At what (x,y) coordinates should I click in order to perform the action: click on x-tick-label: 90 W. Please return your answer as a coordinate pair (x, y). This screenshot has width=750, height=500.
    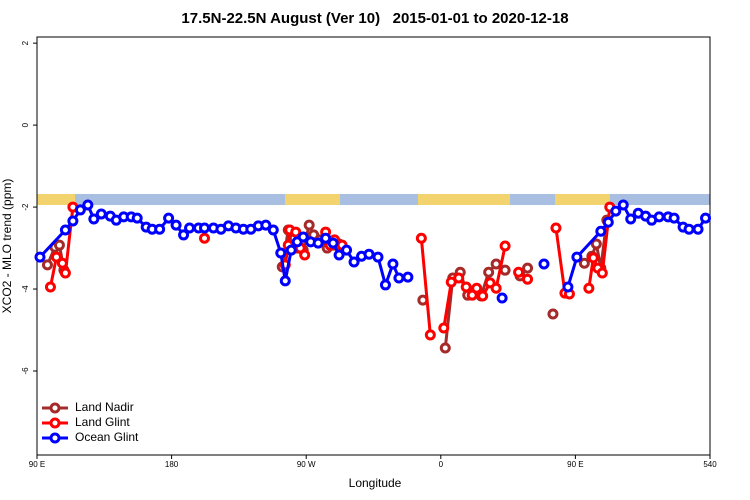
    Looking at the image, I should click on (306, 464).